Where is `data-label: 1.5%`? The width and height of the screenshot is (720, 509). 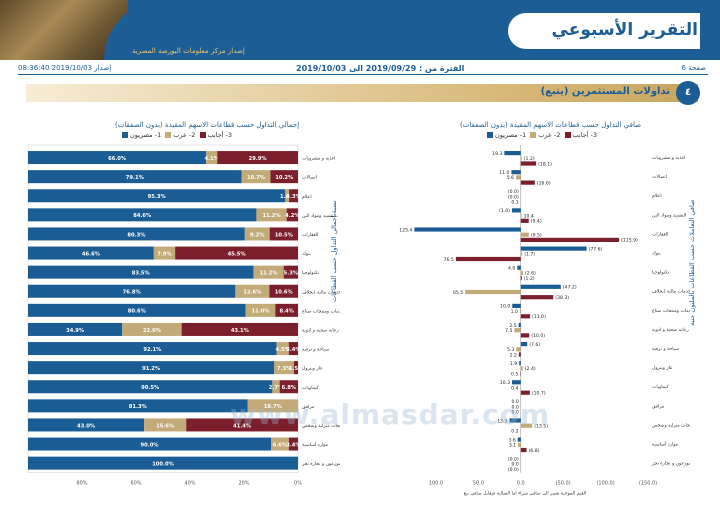 data-label: 1.5% is located at coordinates (296, 369).